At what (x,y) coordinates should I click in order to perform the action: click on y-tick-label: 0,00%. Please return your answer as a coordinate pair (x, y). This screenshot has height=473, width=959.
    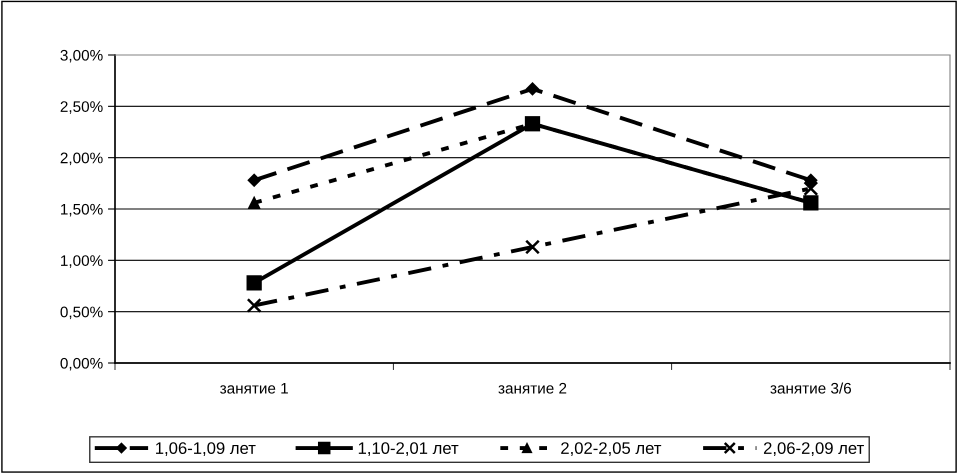
    Looking at the image, I should click on (81, 364).